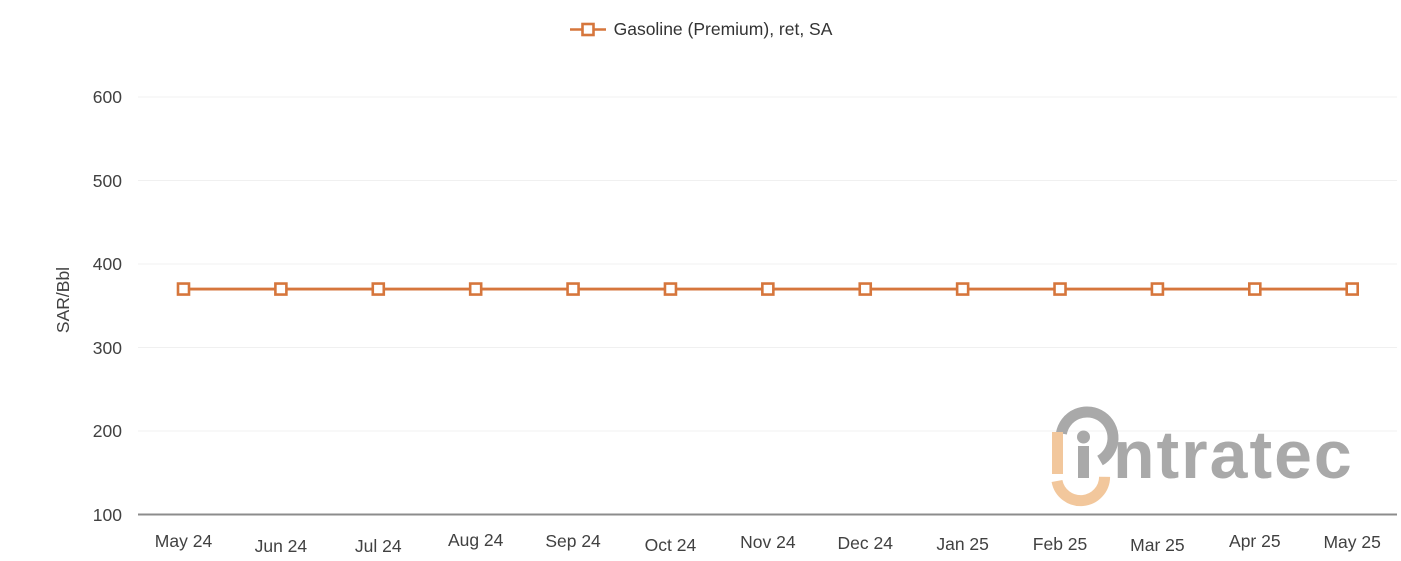  What do you see at coordinates (573, 541) in the screenshot?
I see `x-tick-label: Sep 24` at bounding box center [573, 541].